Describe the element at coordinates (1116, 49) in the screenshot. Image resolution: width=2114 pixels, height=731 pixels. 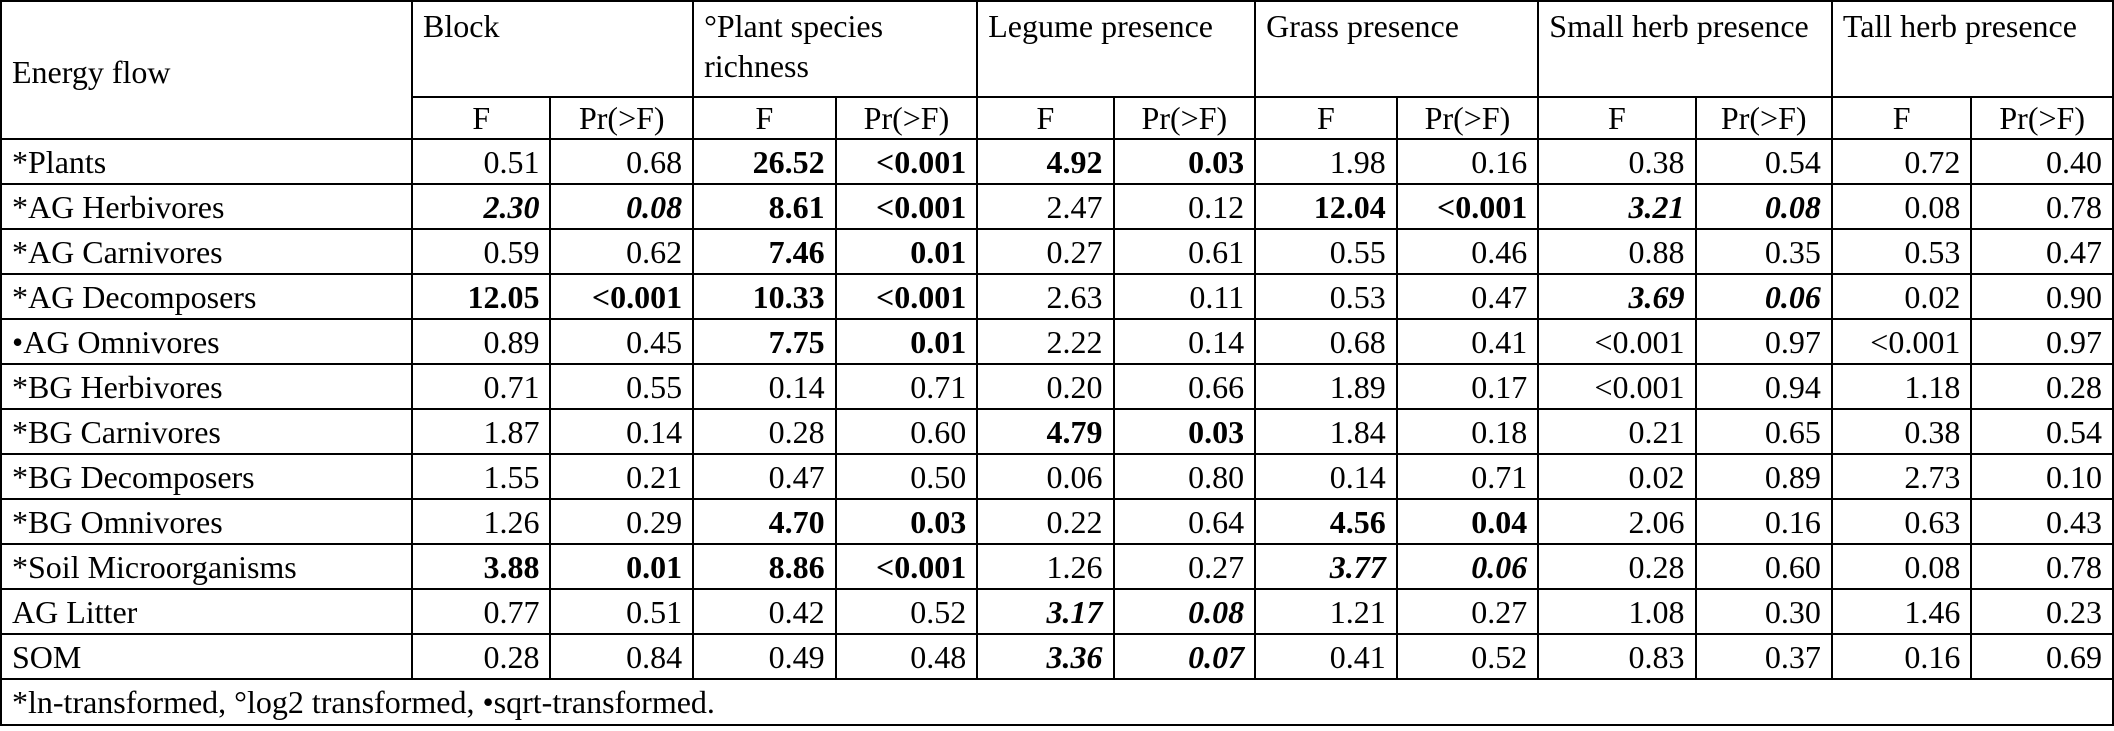
I see `group-header-legume: Legume presence` at that location.